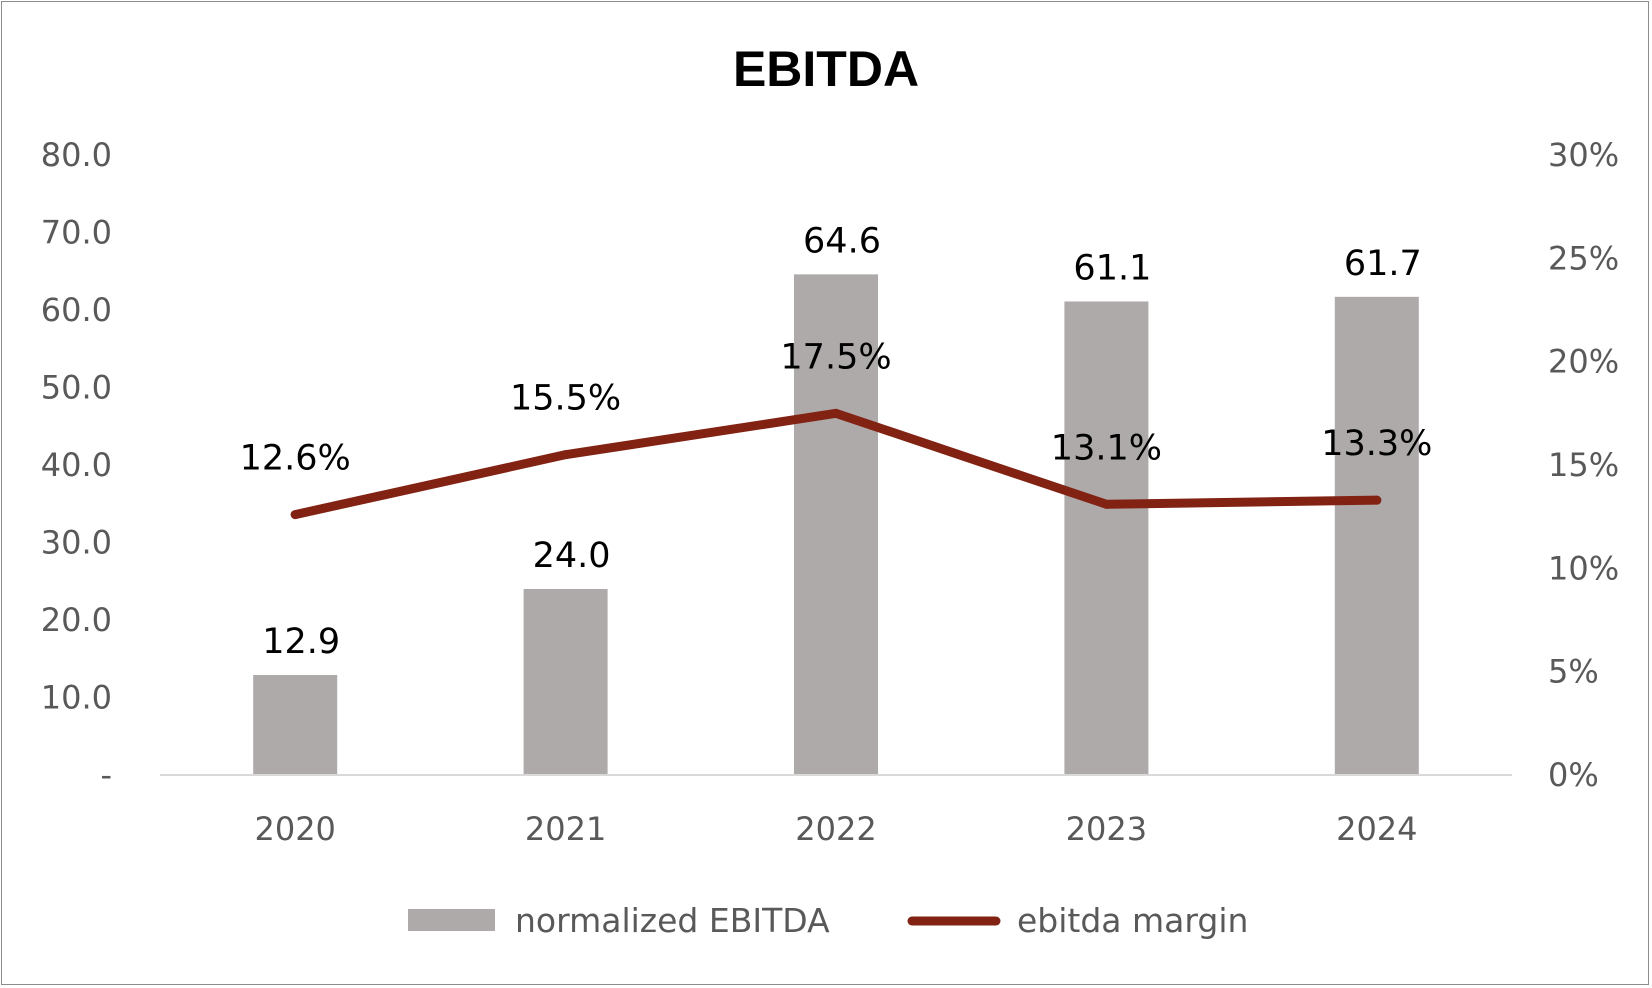 The width and height of the screenshot is (1652, 988). I want to click on left-axis-tick-40: 40.0, so click(76, 465).